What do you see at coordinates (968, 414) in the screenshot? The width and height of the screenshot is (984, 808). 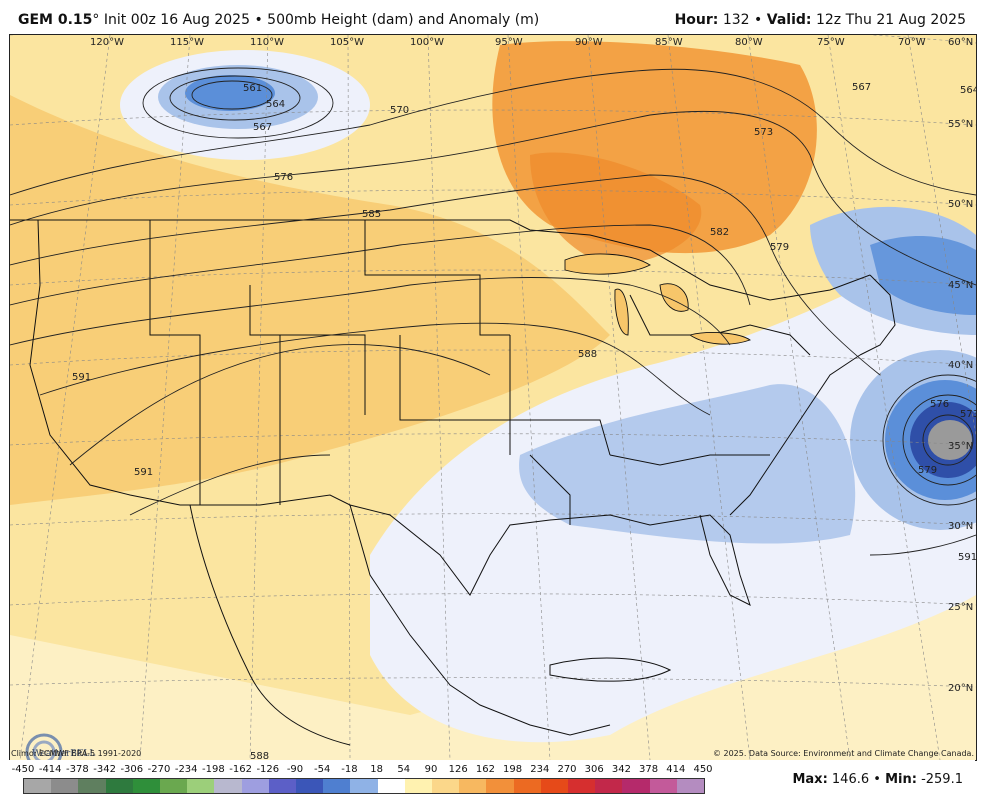 I see `contour-label-573-low: 573` at bounding box center [968, 414].